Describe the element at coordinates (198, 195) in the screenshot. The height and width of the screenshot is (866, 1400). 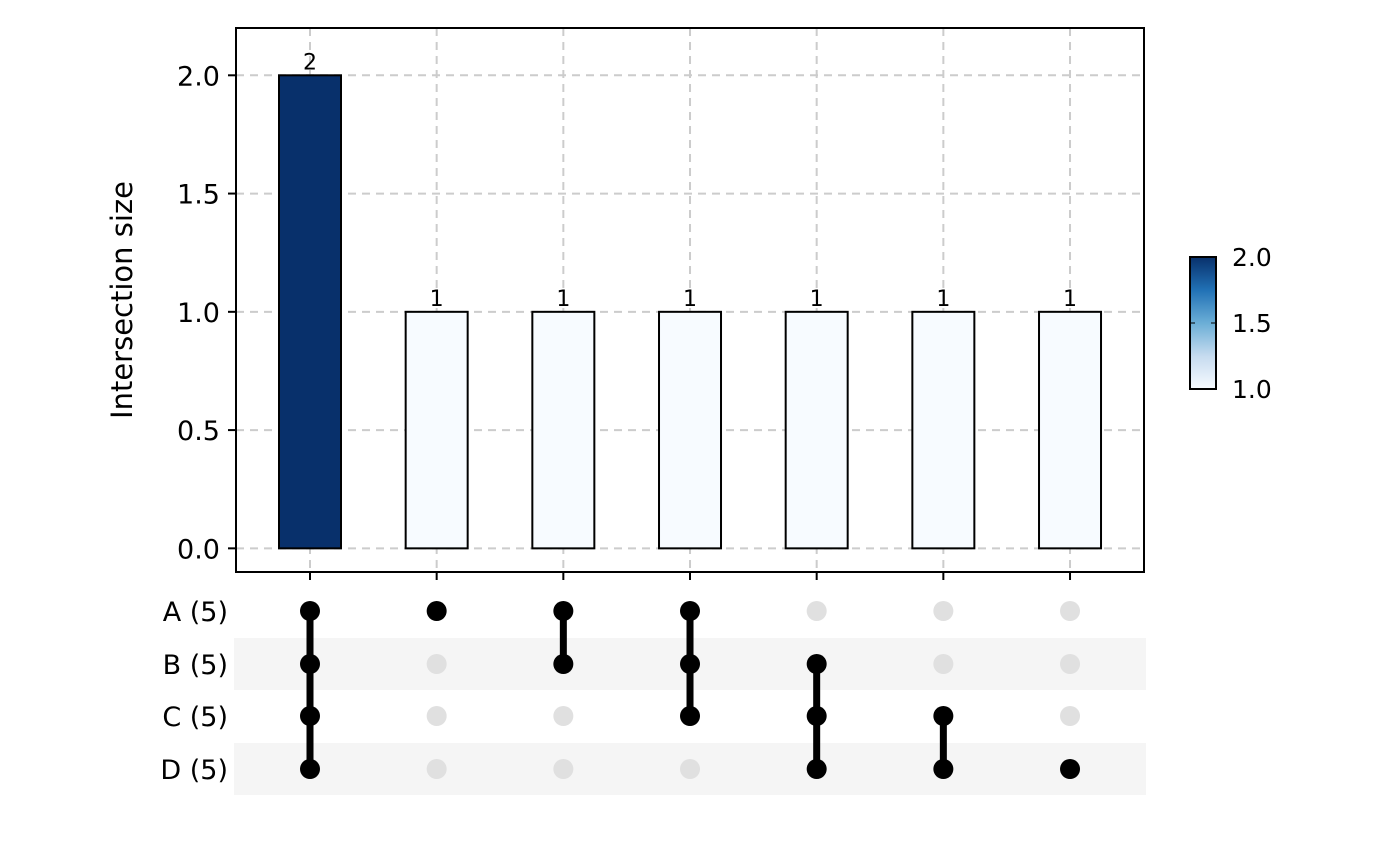
I see `y-tick-label: 1.5` at that location.